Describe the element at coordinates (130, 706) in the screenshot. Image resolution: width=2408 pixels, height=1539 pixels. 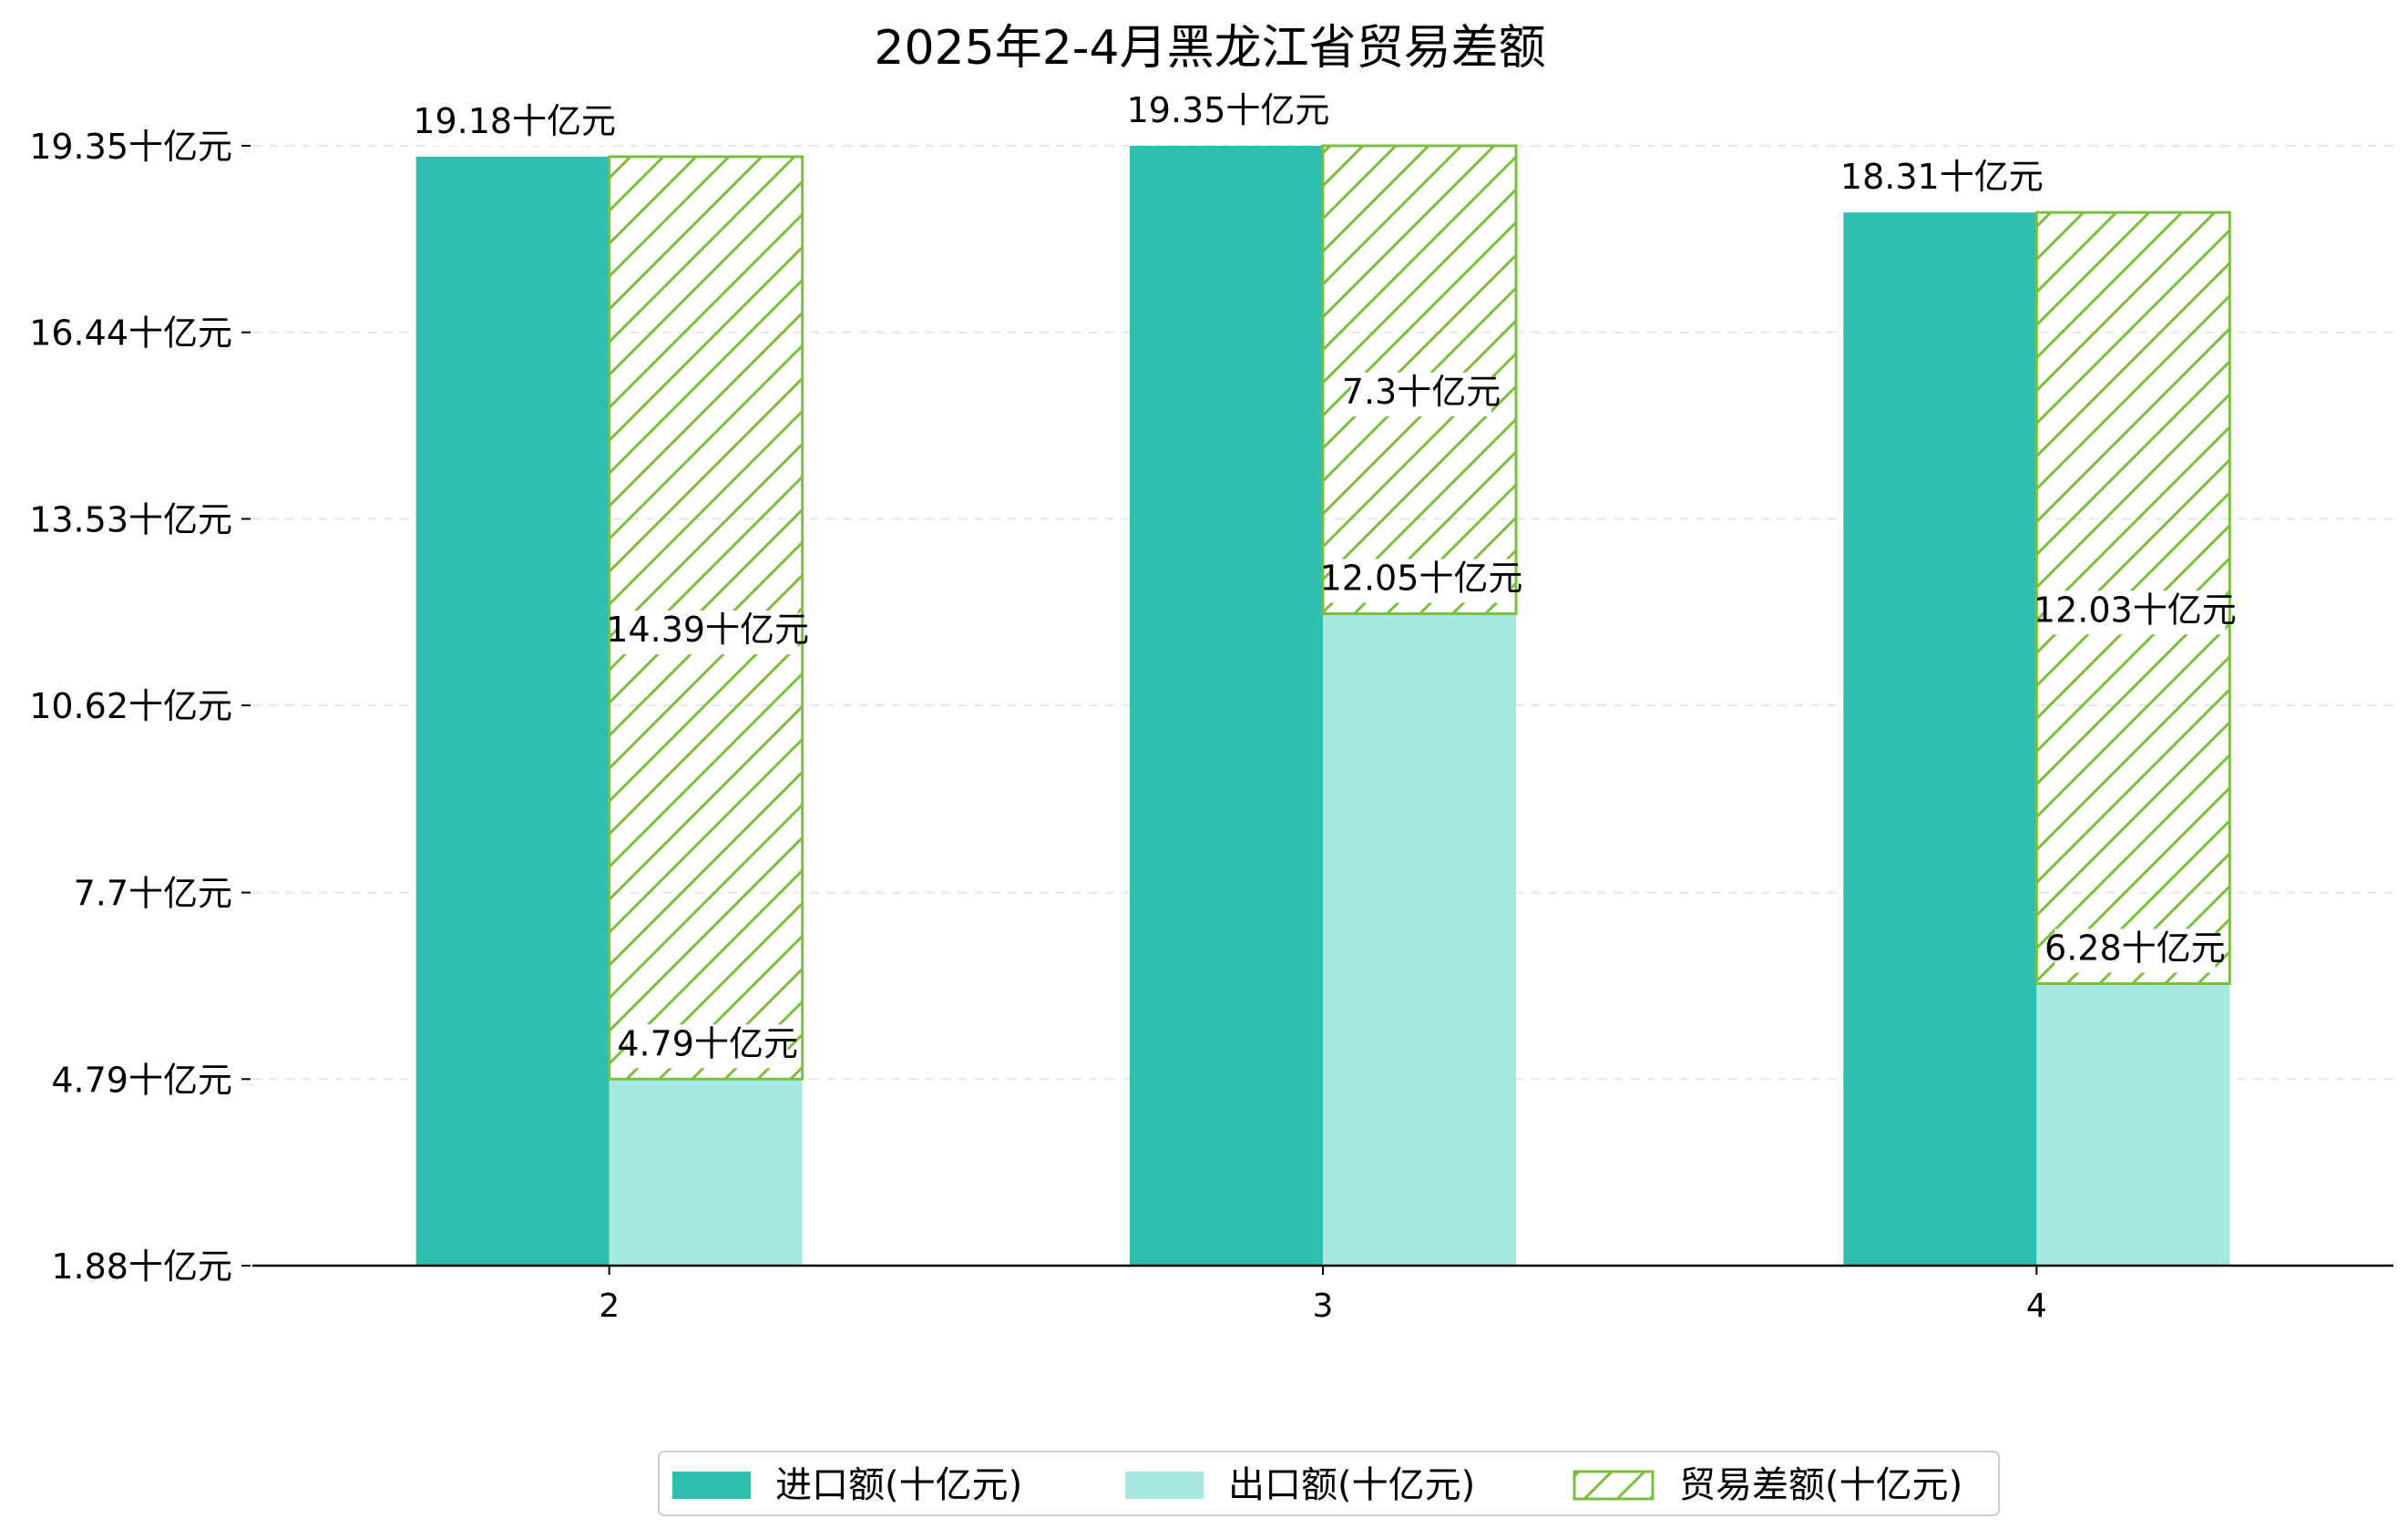
I see `y-tick-label: 10.62十亿元` at that location.